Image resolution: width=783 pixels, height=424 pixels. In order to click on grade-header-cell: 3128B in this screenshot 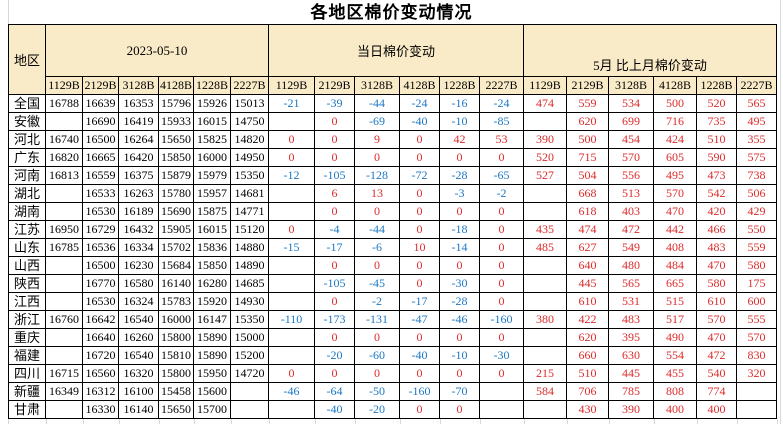, I will do `click(377, 85)`.